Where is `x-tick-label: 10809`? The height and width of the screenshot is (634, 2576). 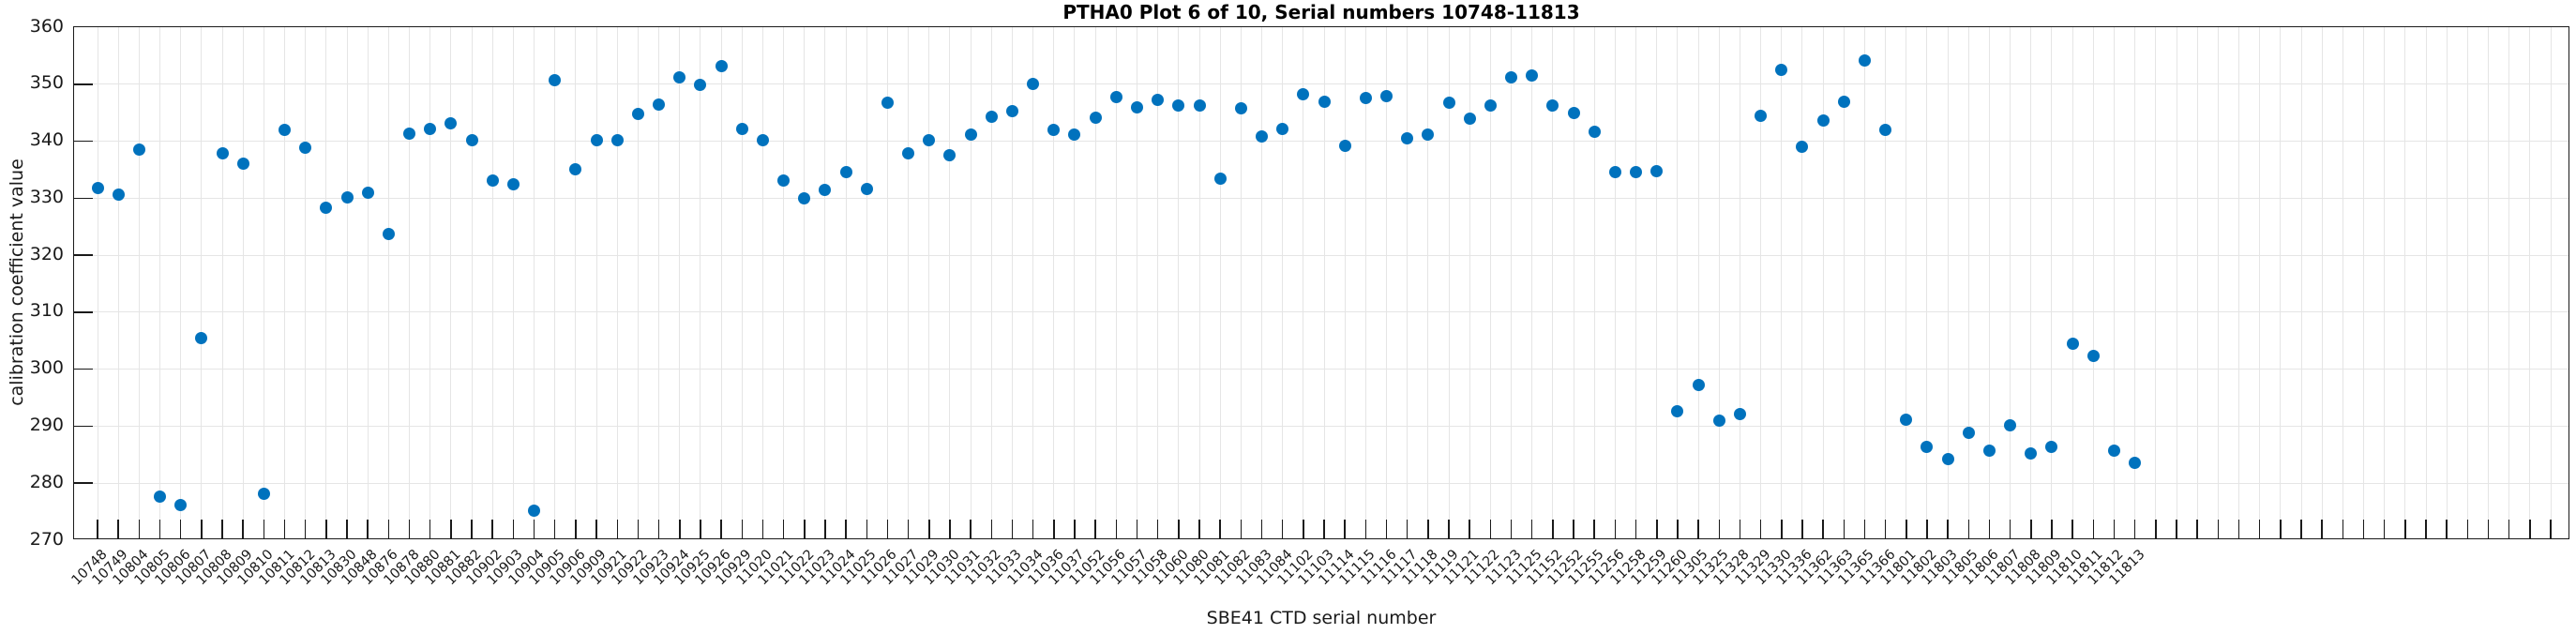 x-tick-label: 10809 is located at coordinates (235, 568).